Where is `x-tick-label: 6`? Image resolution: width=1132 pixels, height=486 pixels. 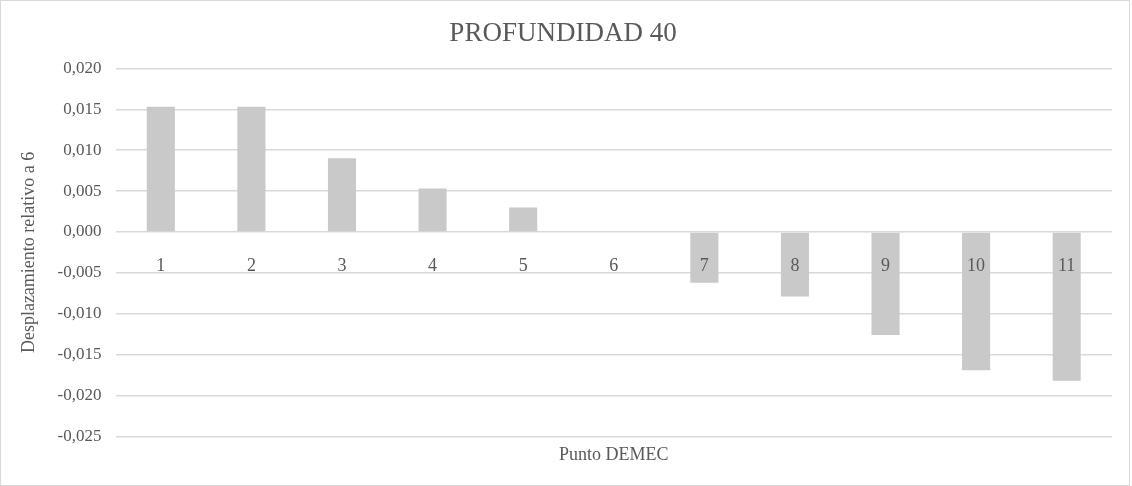
x-tick-label: 6 is located at coordinates (614, 264).